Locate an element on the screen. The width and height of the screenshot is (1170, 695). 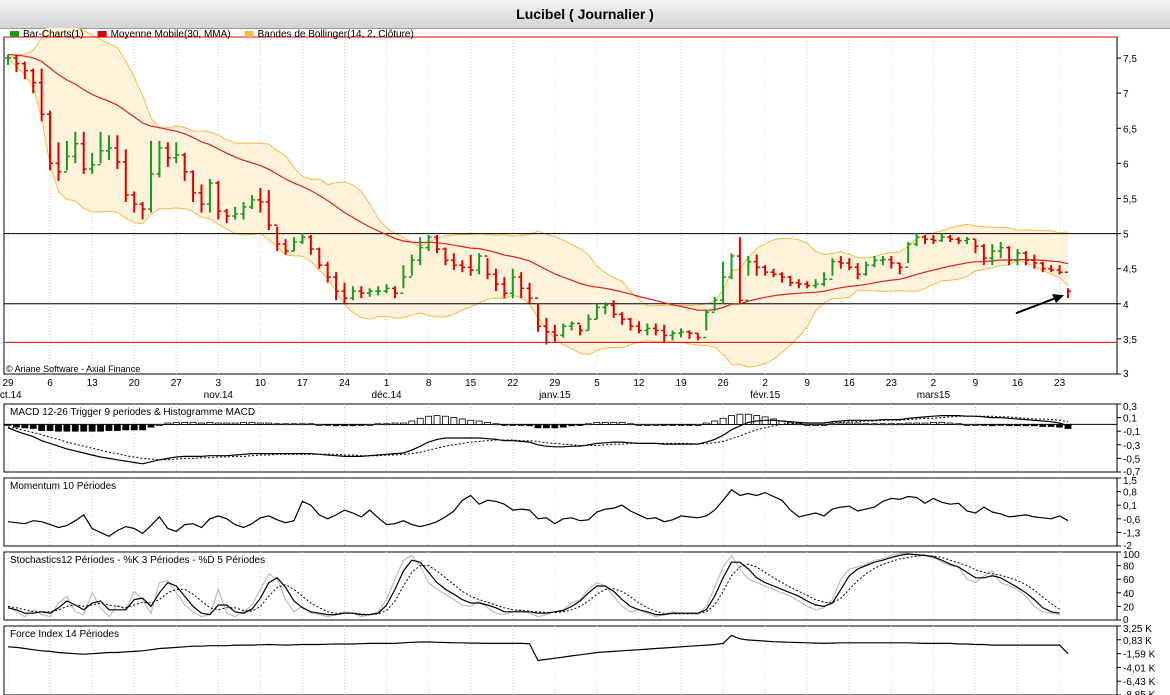
y-tick-label: 40 is located at coordinates (1129, 594).